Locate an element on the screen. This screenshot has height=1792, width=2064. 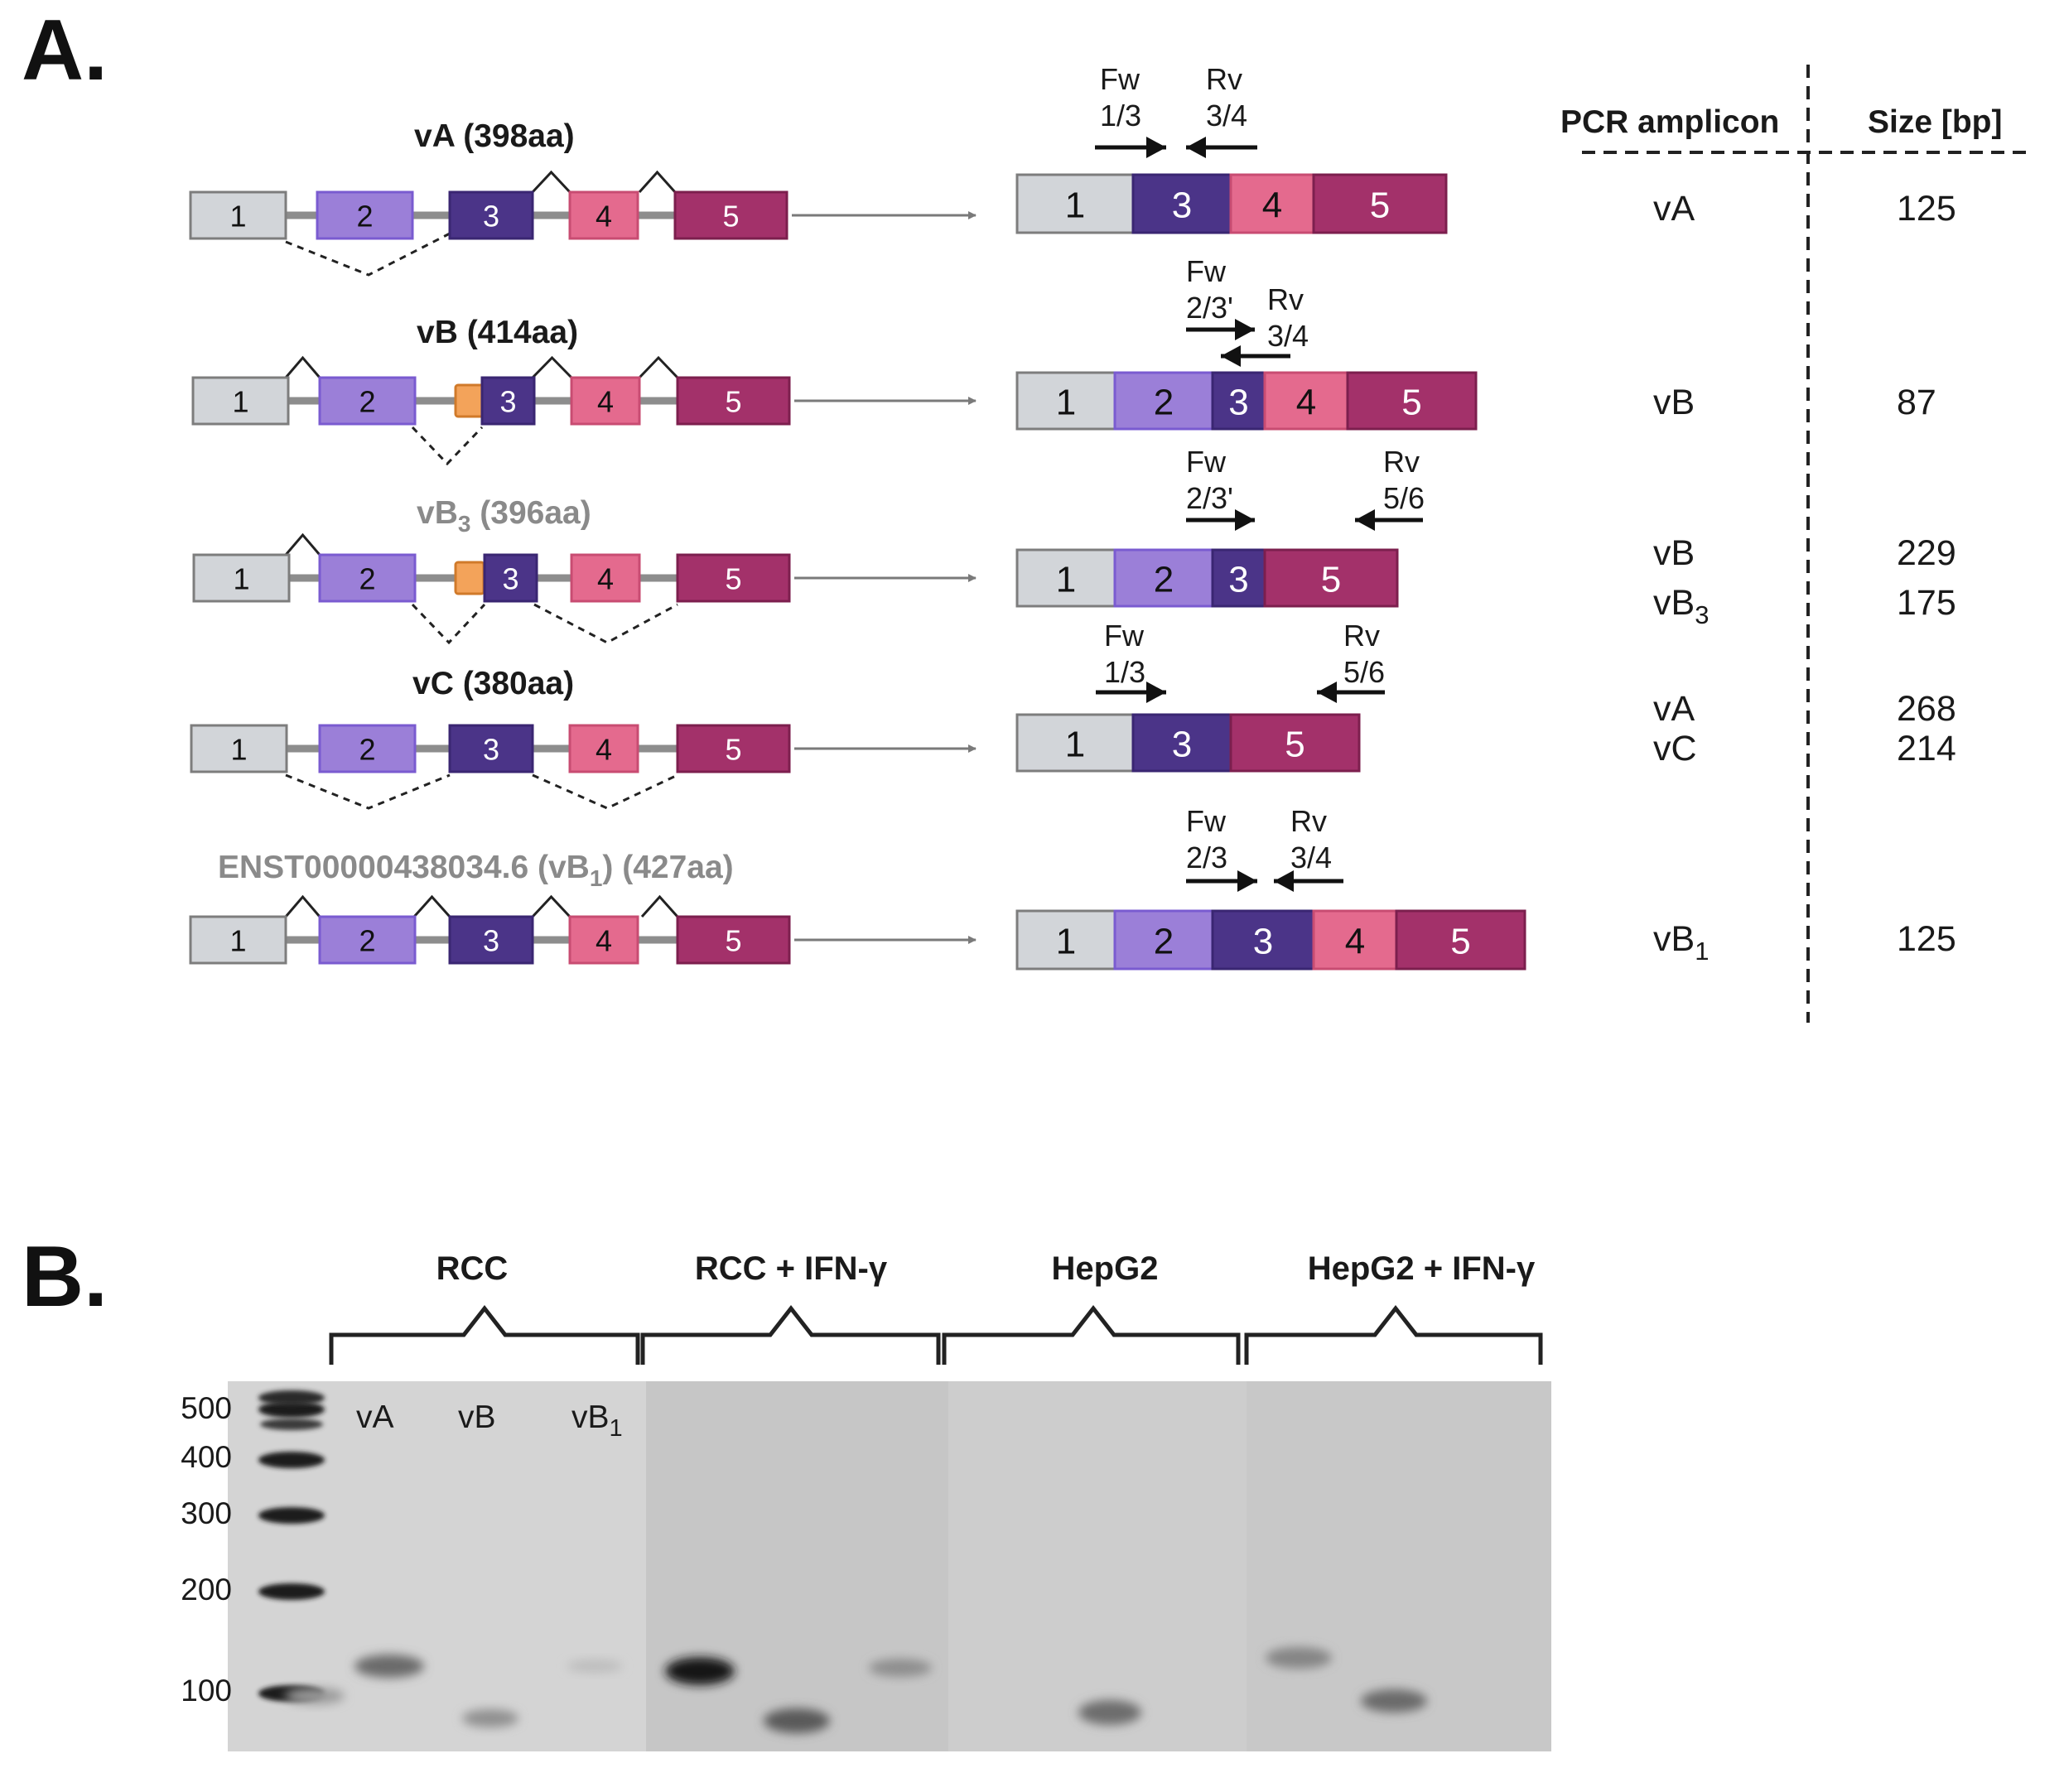
group-label-rcc: RCC is located at coordinates (472, 1269).